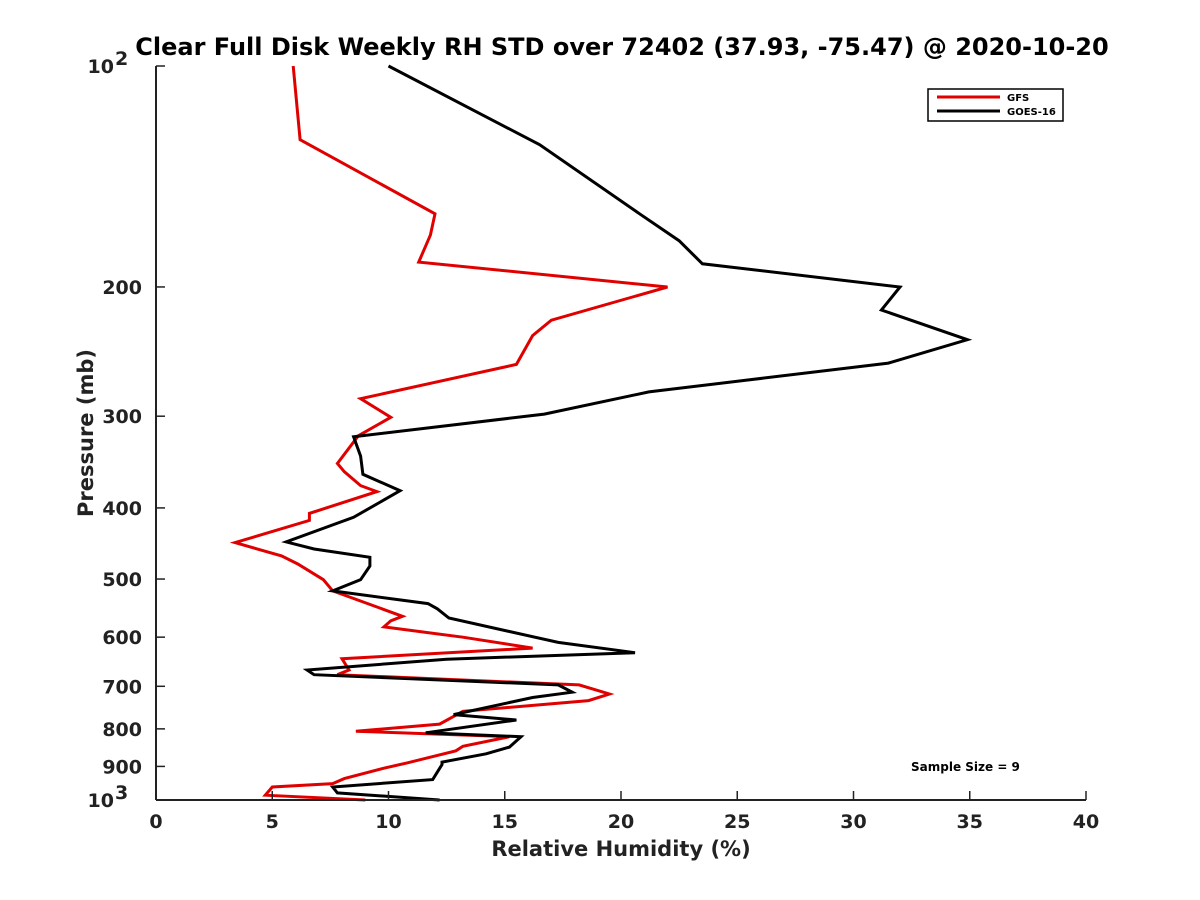 Image resolution: width=1200 pixels, height=900 pixels. What do you see at coordinates (122, 638) in the screenshot?
I see `y-tick-label: 600` at bounding box center [122, 638].